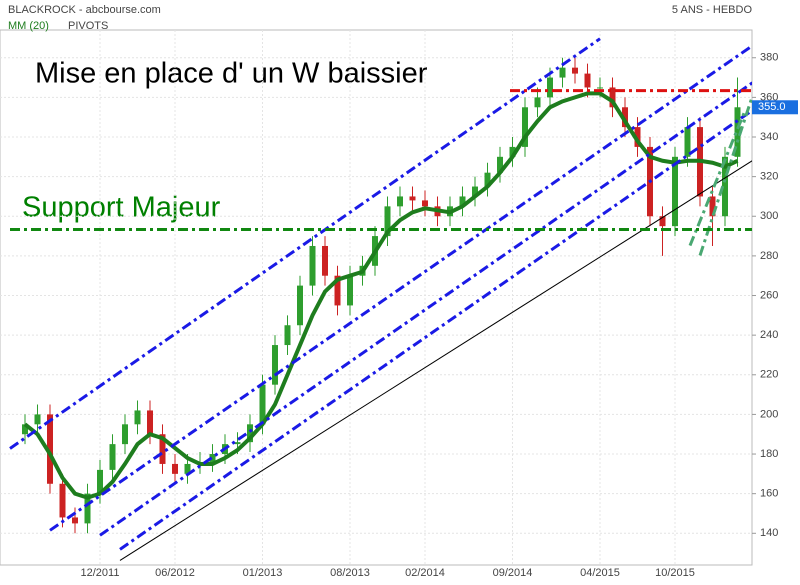 The width and height of the screenshot is (800, 585). Describe the element at coordinates (513, 573) in the screenshot. I see `x-tick-label: 09/2014` at that location.